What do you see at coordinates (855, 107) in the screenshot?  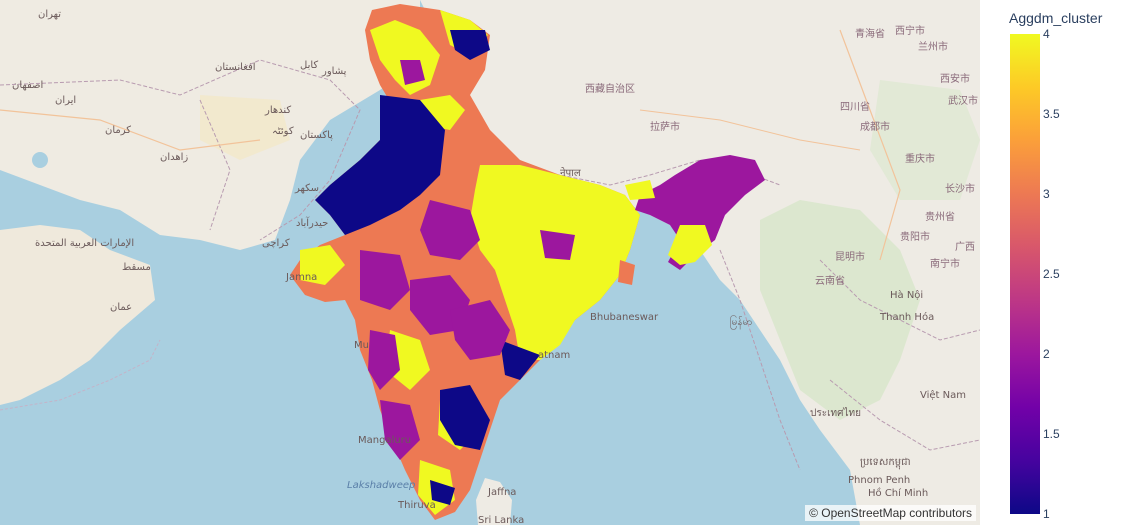 I see `map-label-sichuan: 四川省` at bounding box center [855, 107].